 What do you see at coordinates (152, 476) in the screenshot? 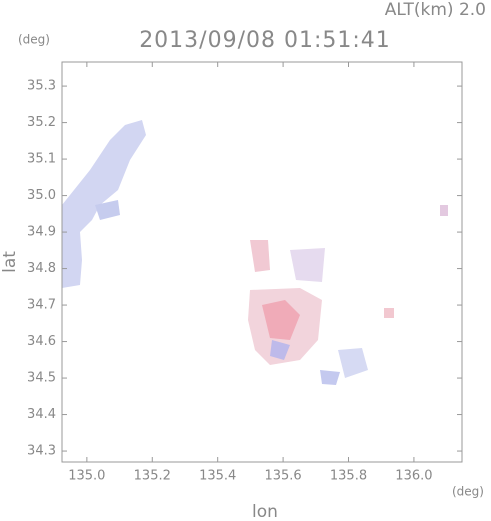
I see `x-tick-label: 135.2` at bounding box center [152, 476].